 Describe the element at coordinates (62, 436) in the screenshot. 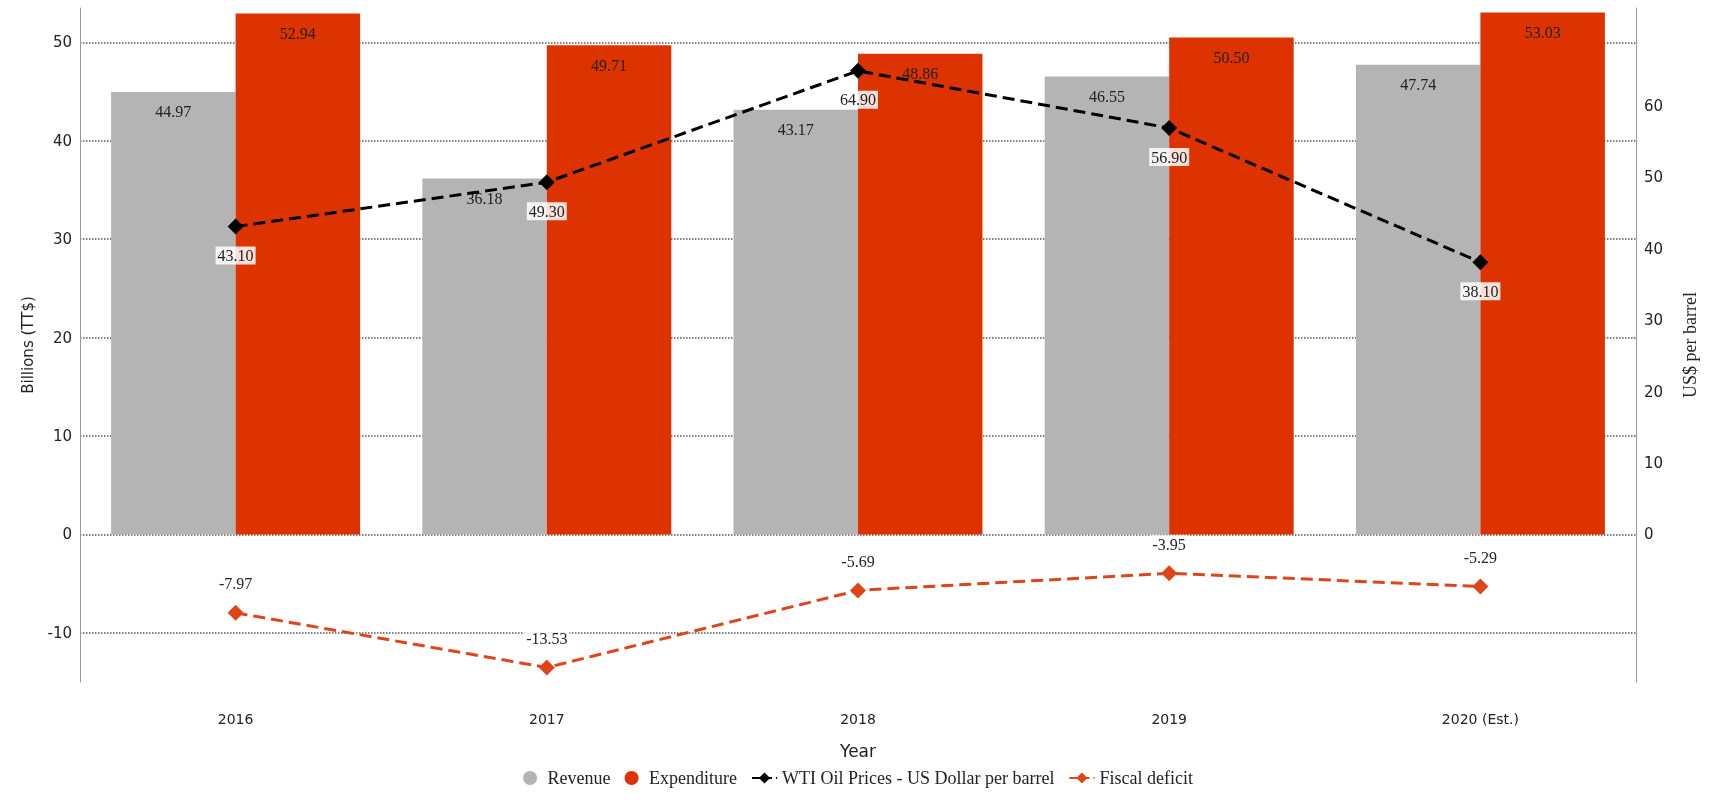

I see `y-tick-label: 10` at that location.